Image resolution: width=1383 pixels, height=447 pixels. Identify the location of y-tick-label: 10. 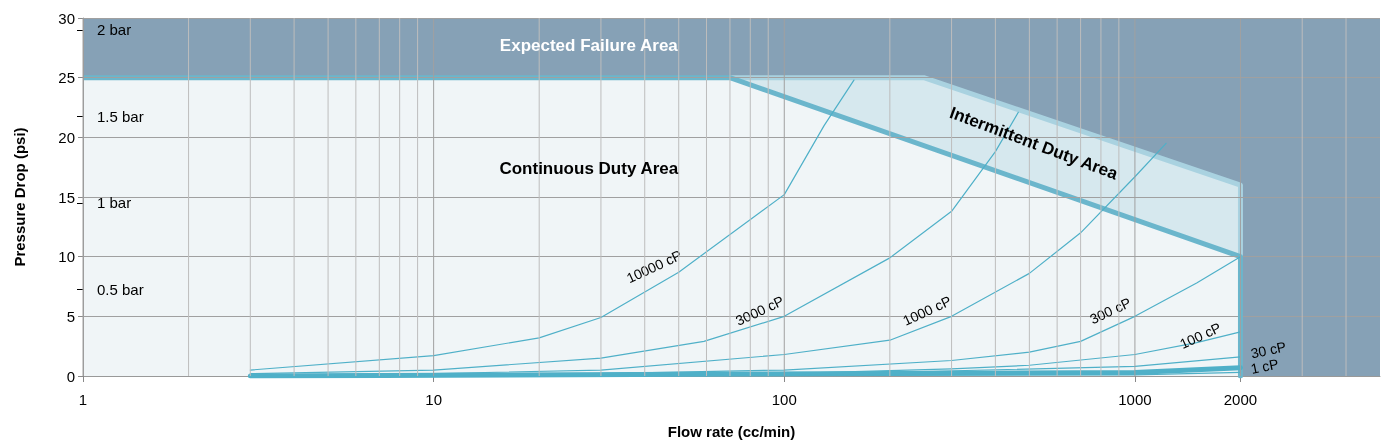
(66, 257).